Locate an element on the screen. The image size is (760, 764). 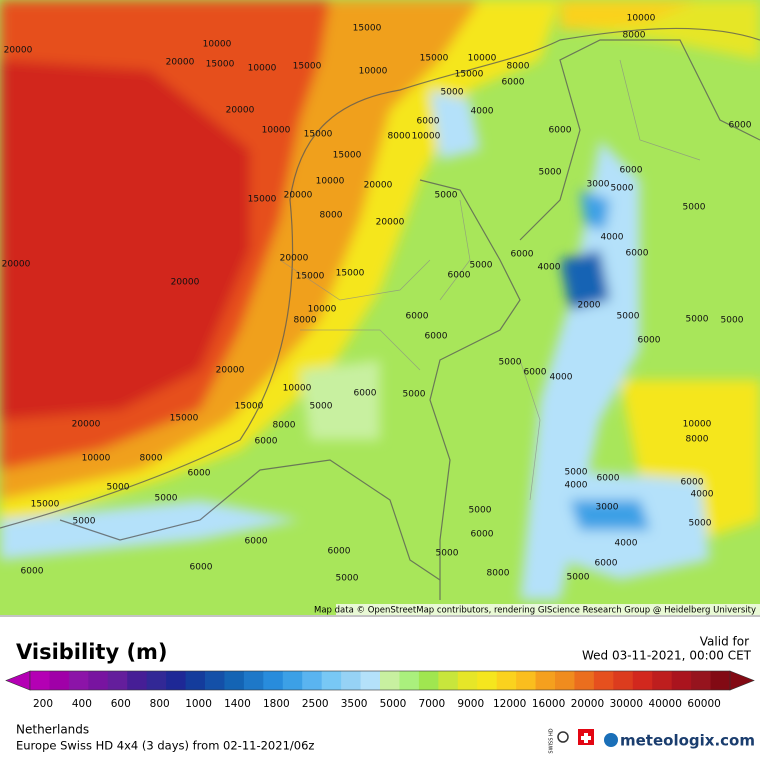
colorbar-tick-label: 16000 is located at coordinates (548, 704).